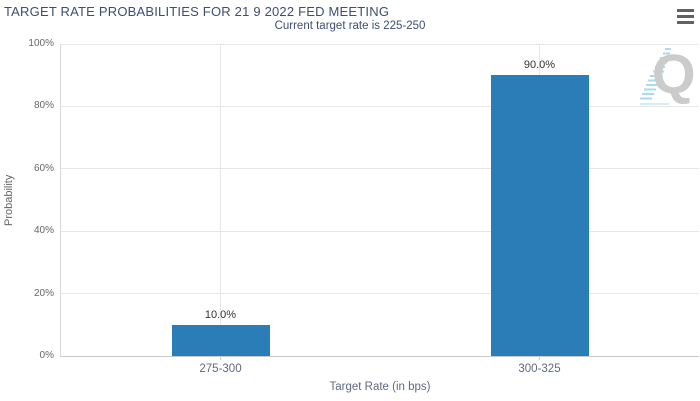 The image size is (700, 401). What do you see at coordinates (46, 355) in the screenshot?
I see `y-tick-label: 0%` at bounding box center [46, 355].